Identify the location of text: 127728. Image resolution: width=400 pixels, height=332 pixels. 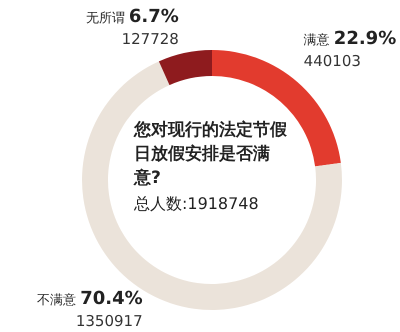
(150, 39).